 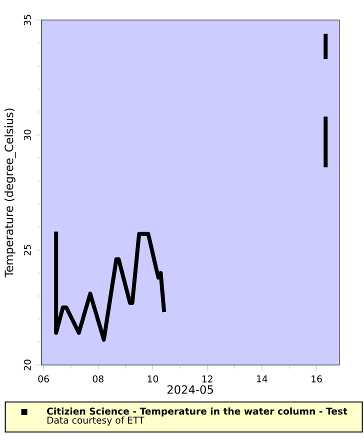 What do you see at coordinates (27, 135) in the screenshot?
I see `y-tick-label: 30` at bounding box center [27, 135].